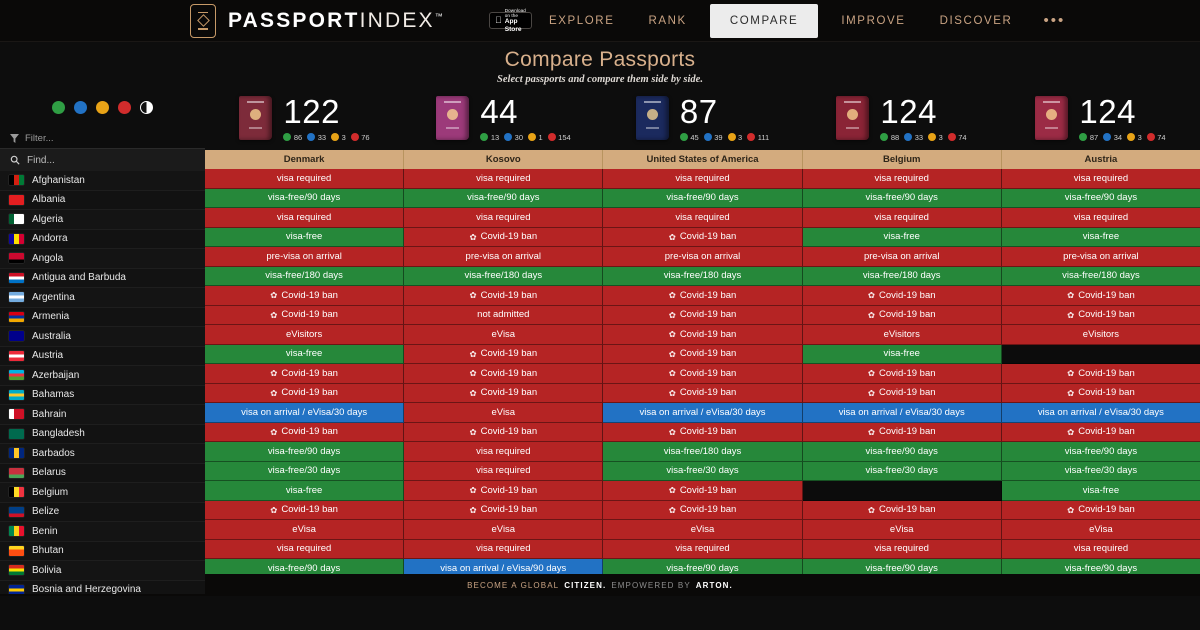 The image size is (1200, 630). What do you see at coordinates (102, 181) in the screenshot?
I see `list-item: Afghanistan` at bounding box center [102, 181].